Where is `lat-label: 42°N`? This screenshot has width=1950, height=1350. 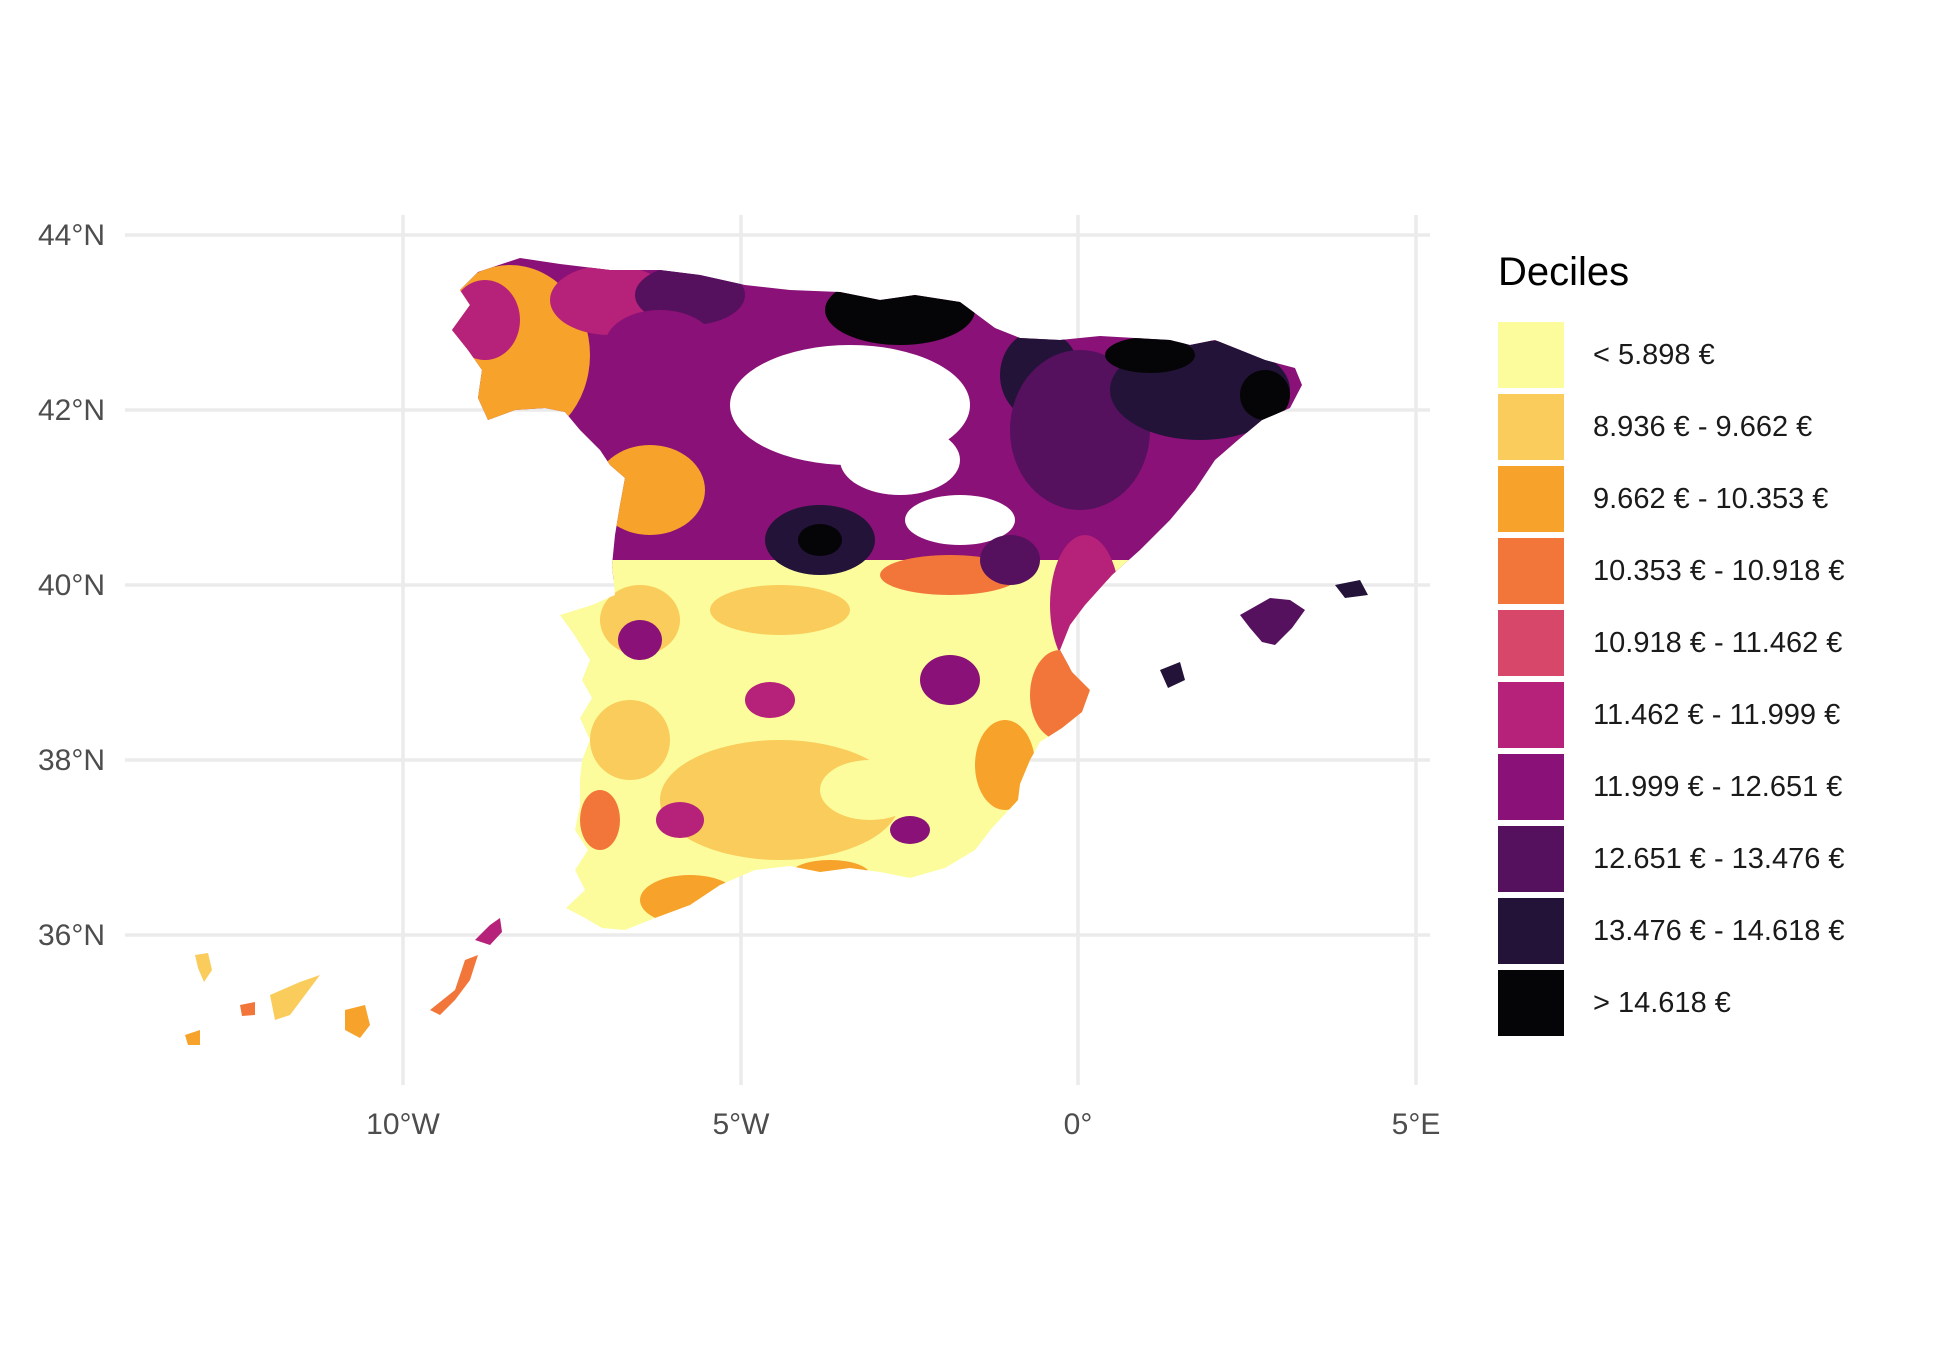 lat-label: 42°N is located at coordinates (71, 410).